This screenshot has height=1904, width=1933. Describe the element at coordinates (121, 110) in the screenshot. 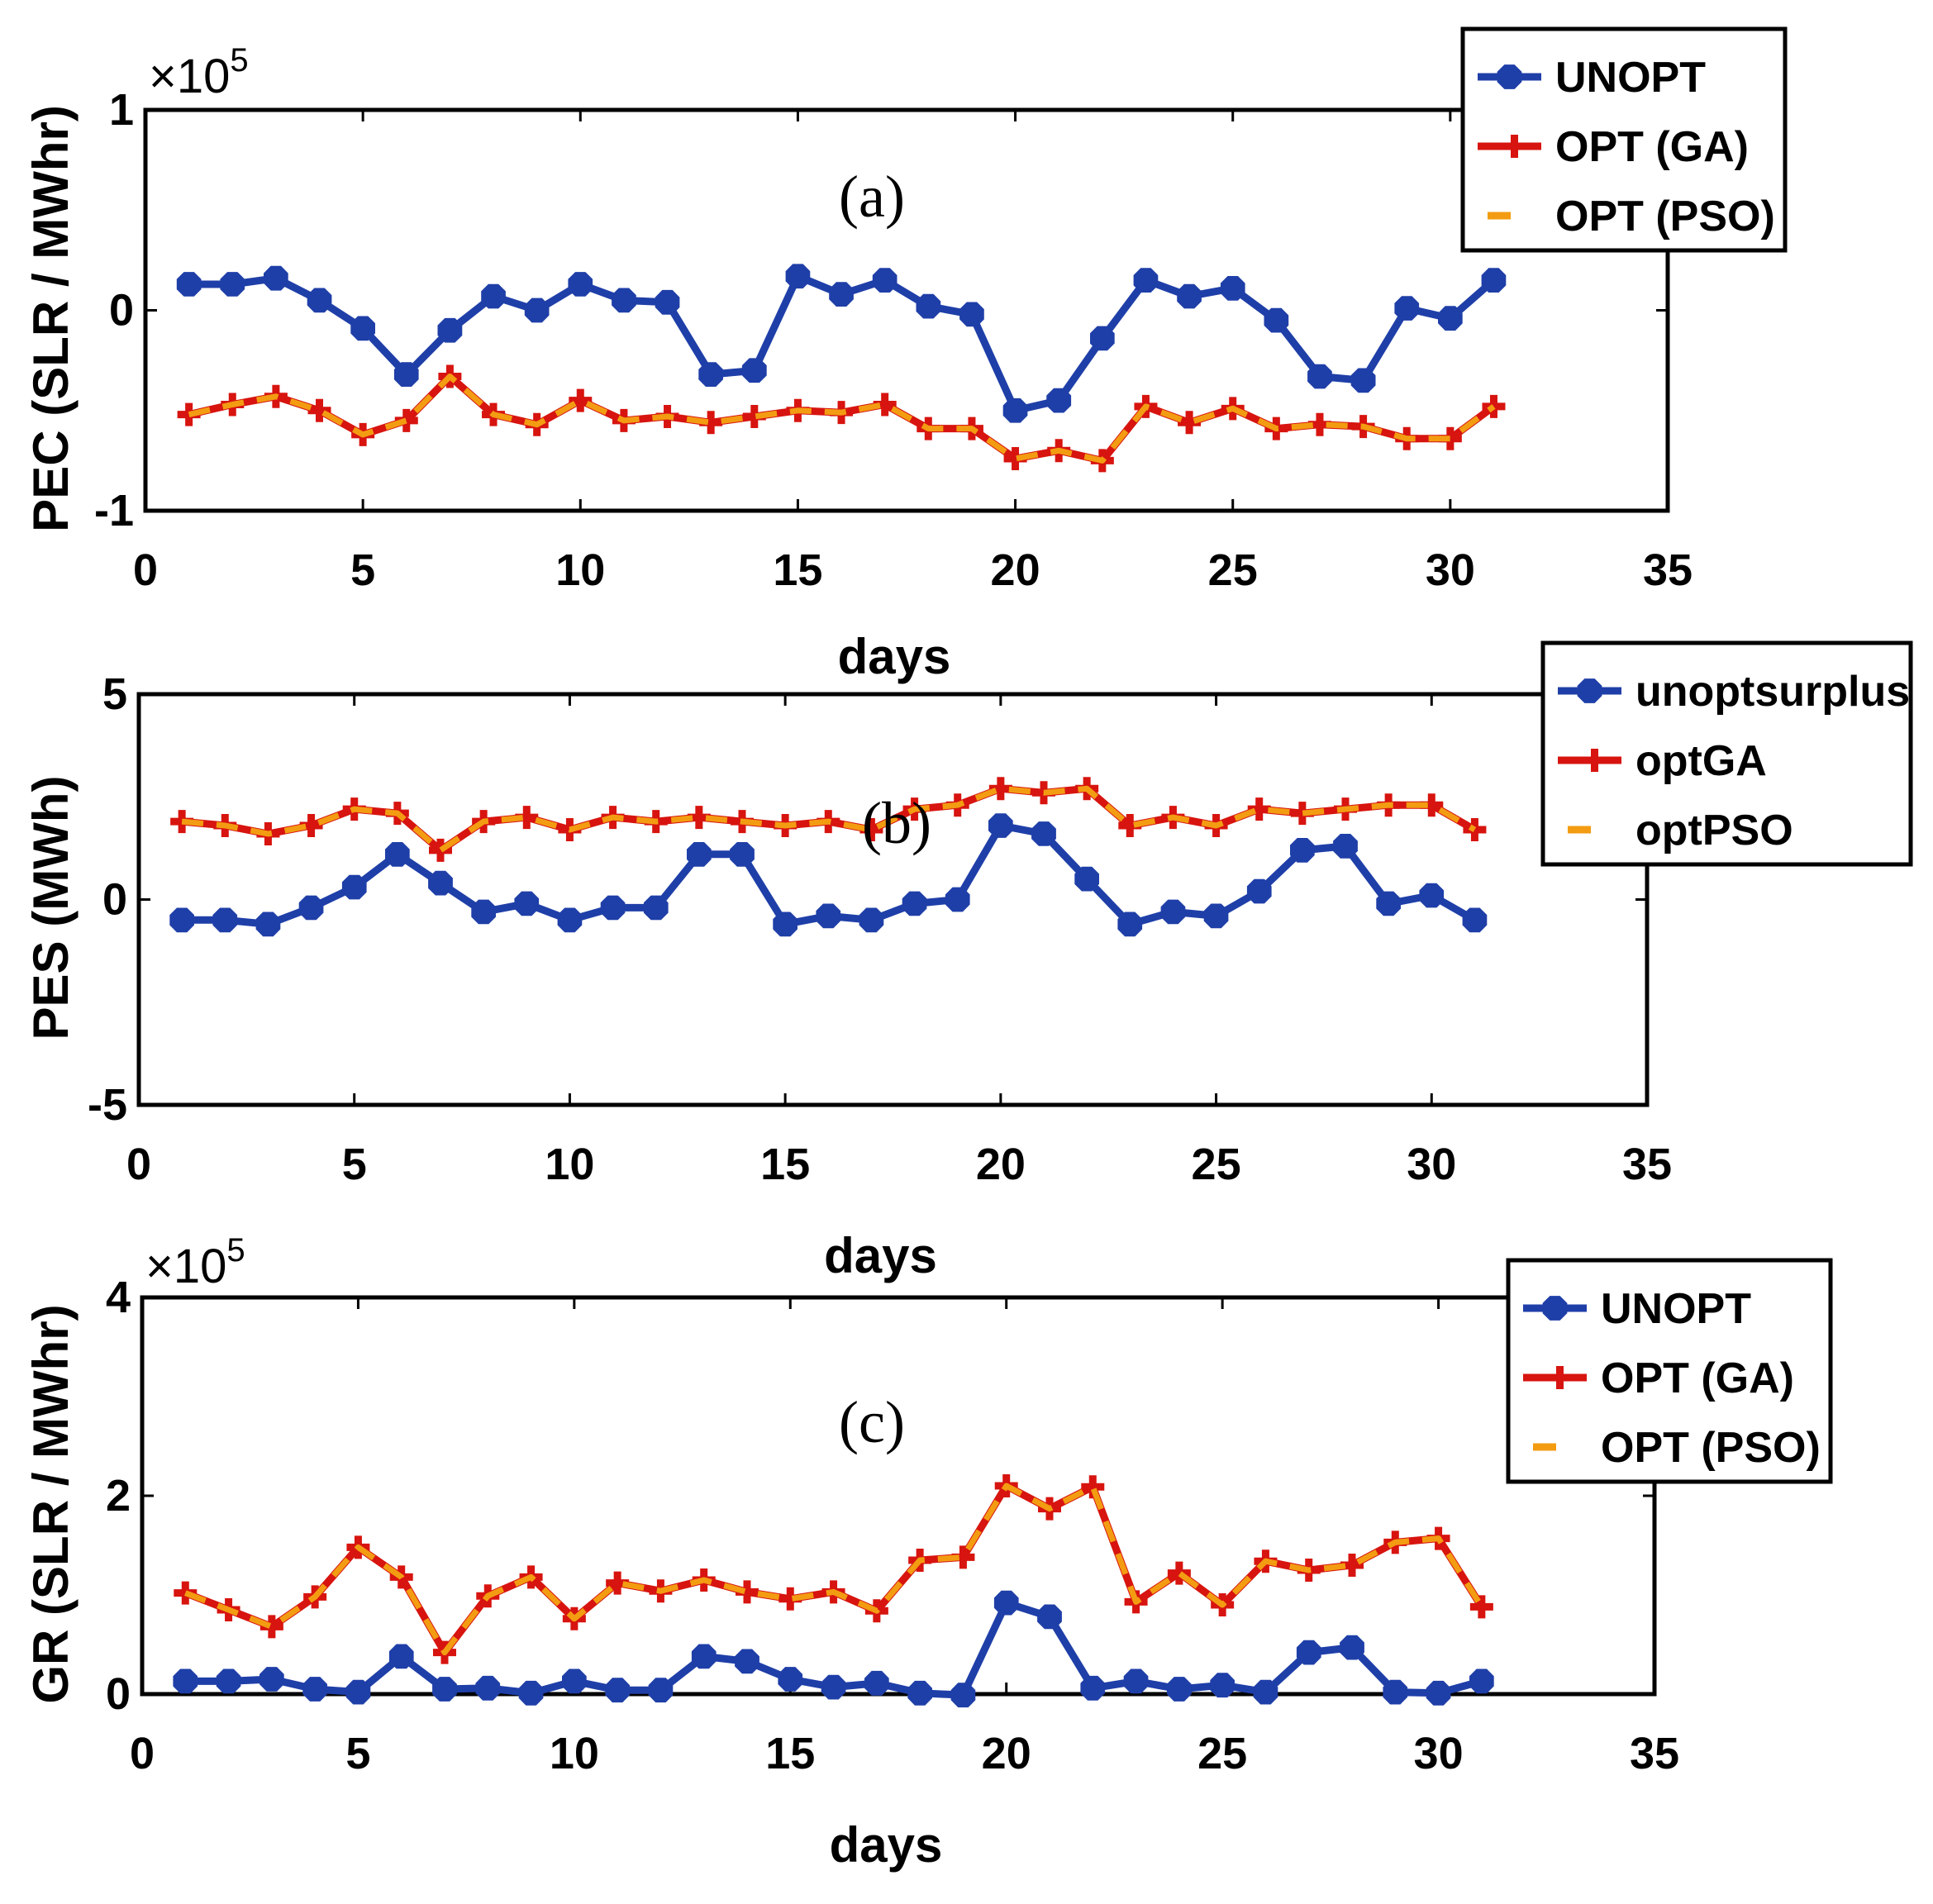

I see `y-tick-label: 1` at that location.